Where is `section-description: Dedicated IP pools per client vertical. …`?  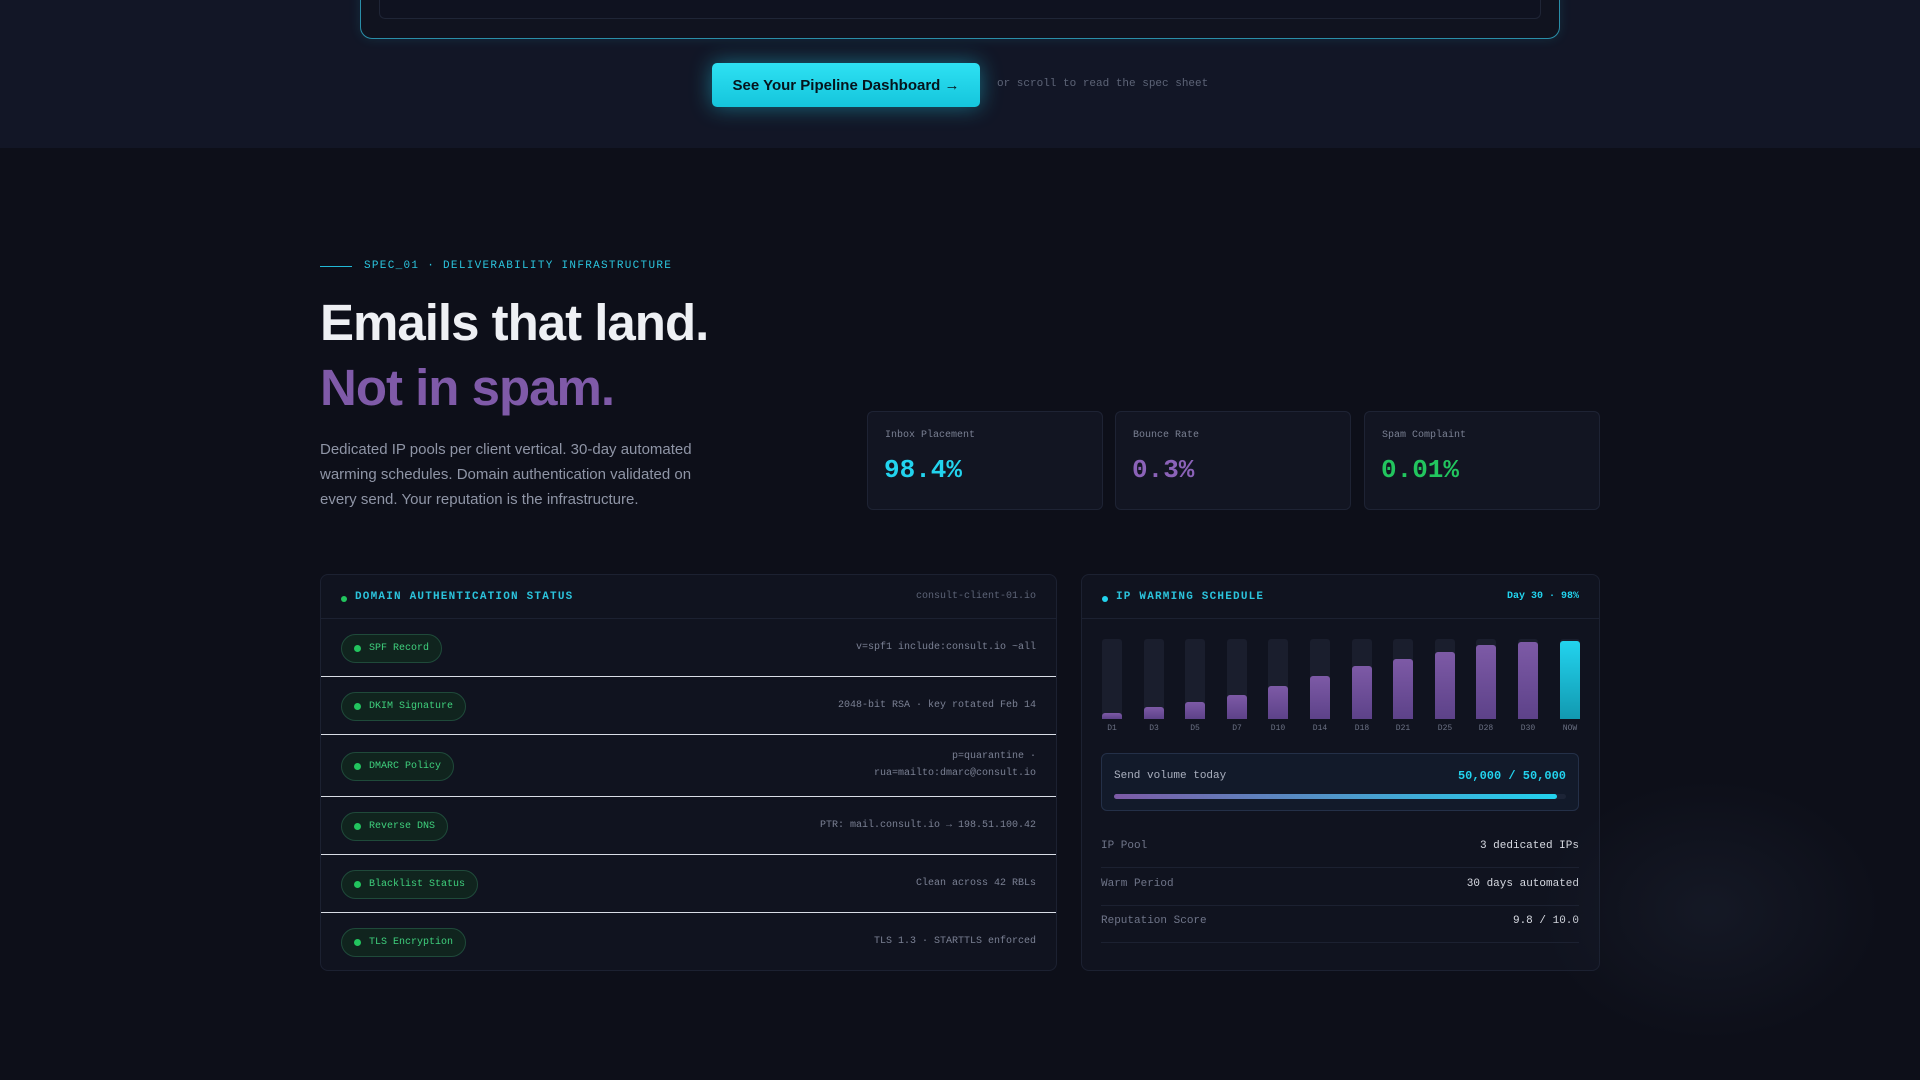 section-description: Dedicated IP pools per client vertical. … is located at coordinates (506, 474).